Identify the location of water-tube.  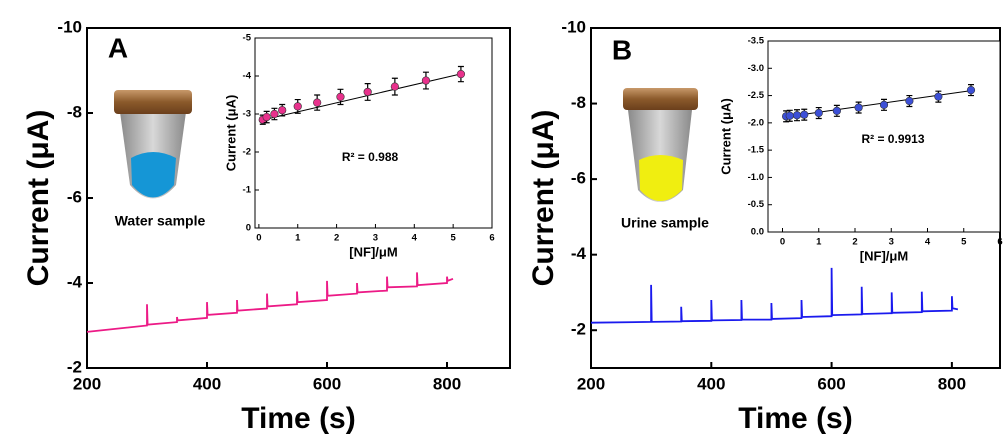
(153, 144).